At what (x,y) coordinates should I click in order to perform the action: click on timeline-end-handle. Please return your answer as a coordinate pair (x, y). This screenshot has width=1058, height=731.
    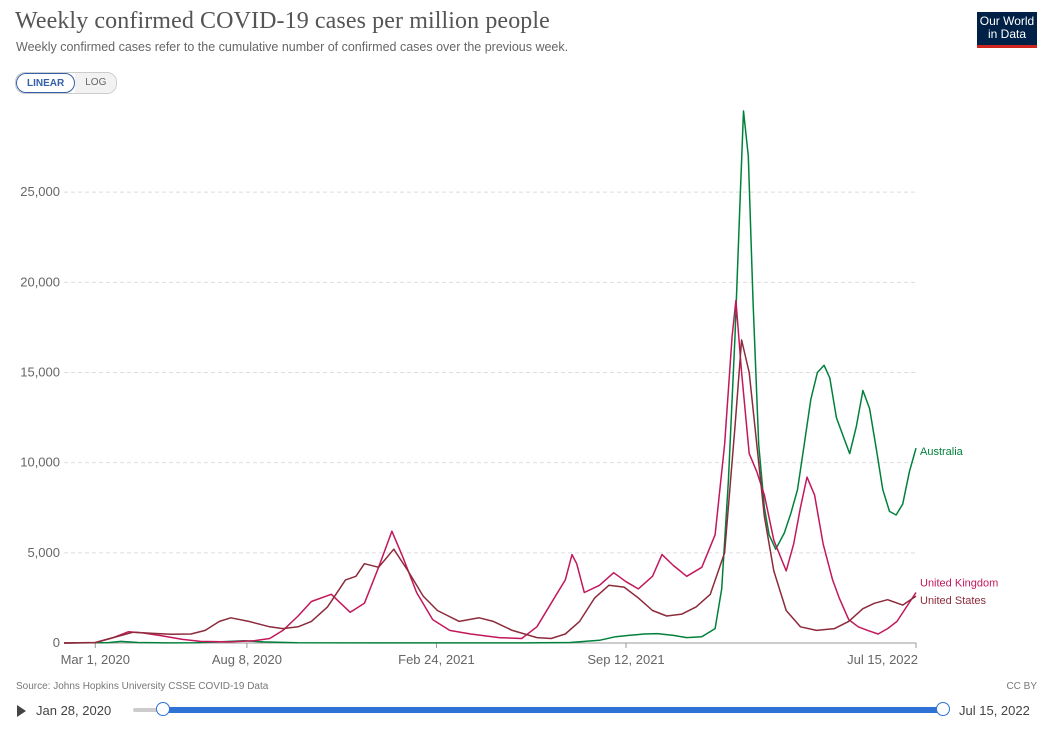
    Looking at the image, I should click on (943, 709).